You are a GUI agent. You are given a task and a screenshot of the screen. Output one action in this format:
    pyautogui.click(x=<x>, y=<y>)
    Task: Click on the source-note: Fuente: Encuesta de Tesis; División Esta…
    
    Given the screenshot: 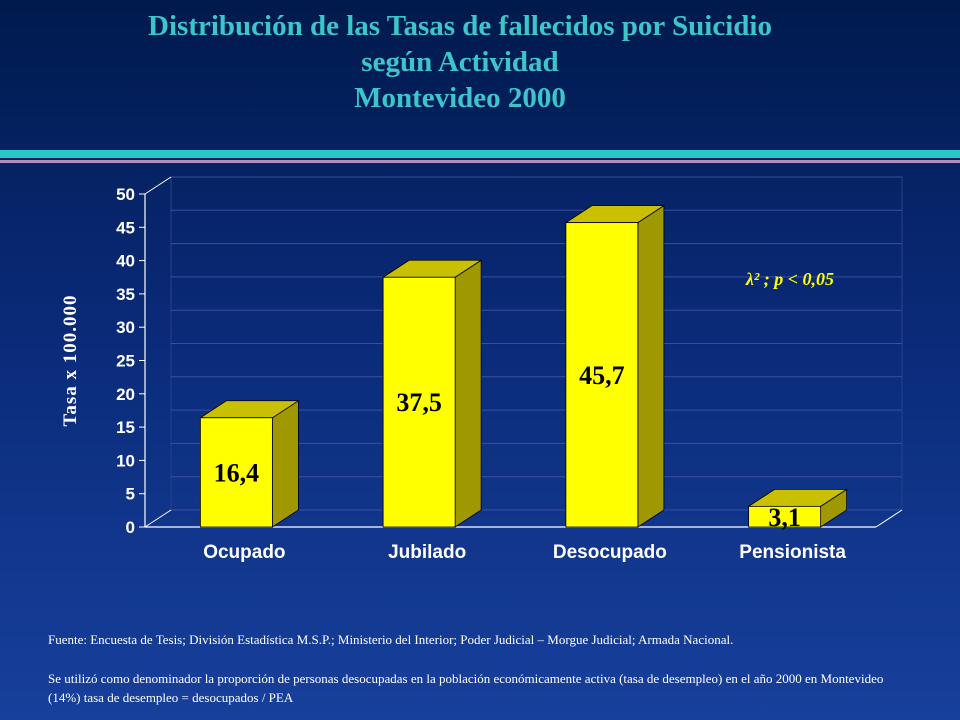 What is the action you would take?
    pyautogui.click(x=391, y=639)
    